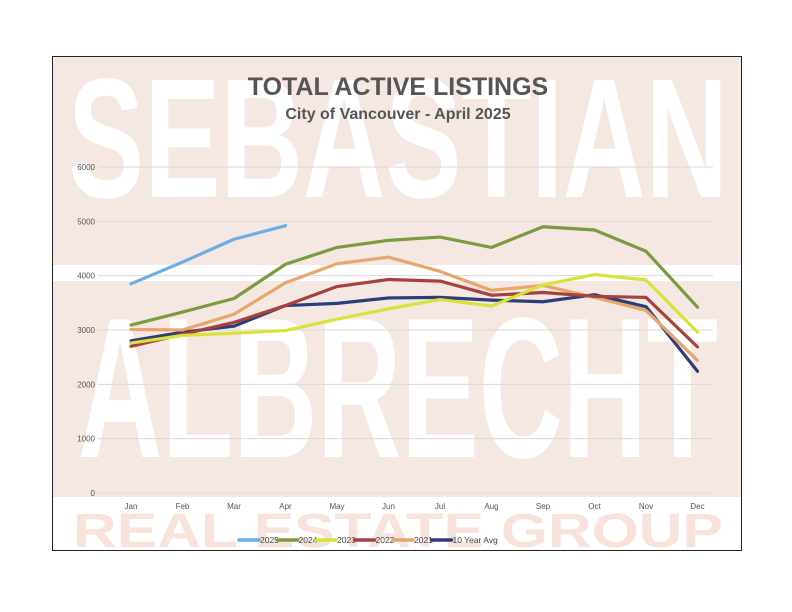  I want to click on legend-label: 2022, so click(385, 540).